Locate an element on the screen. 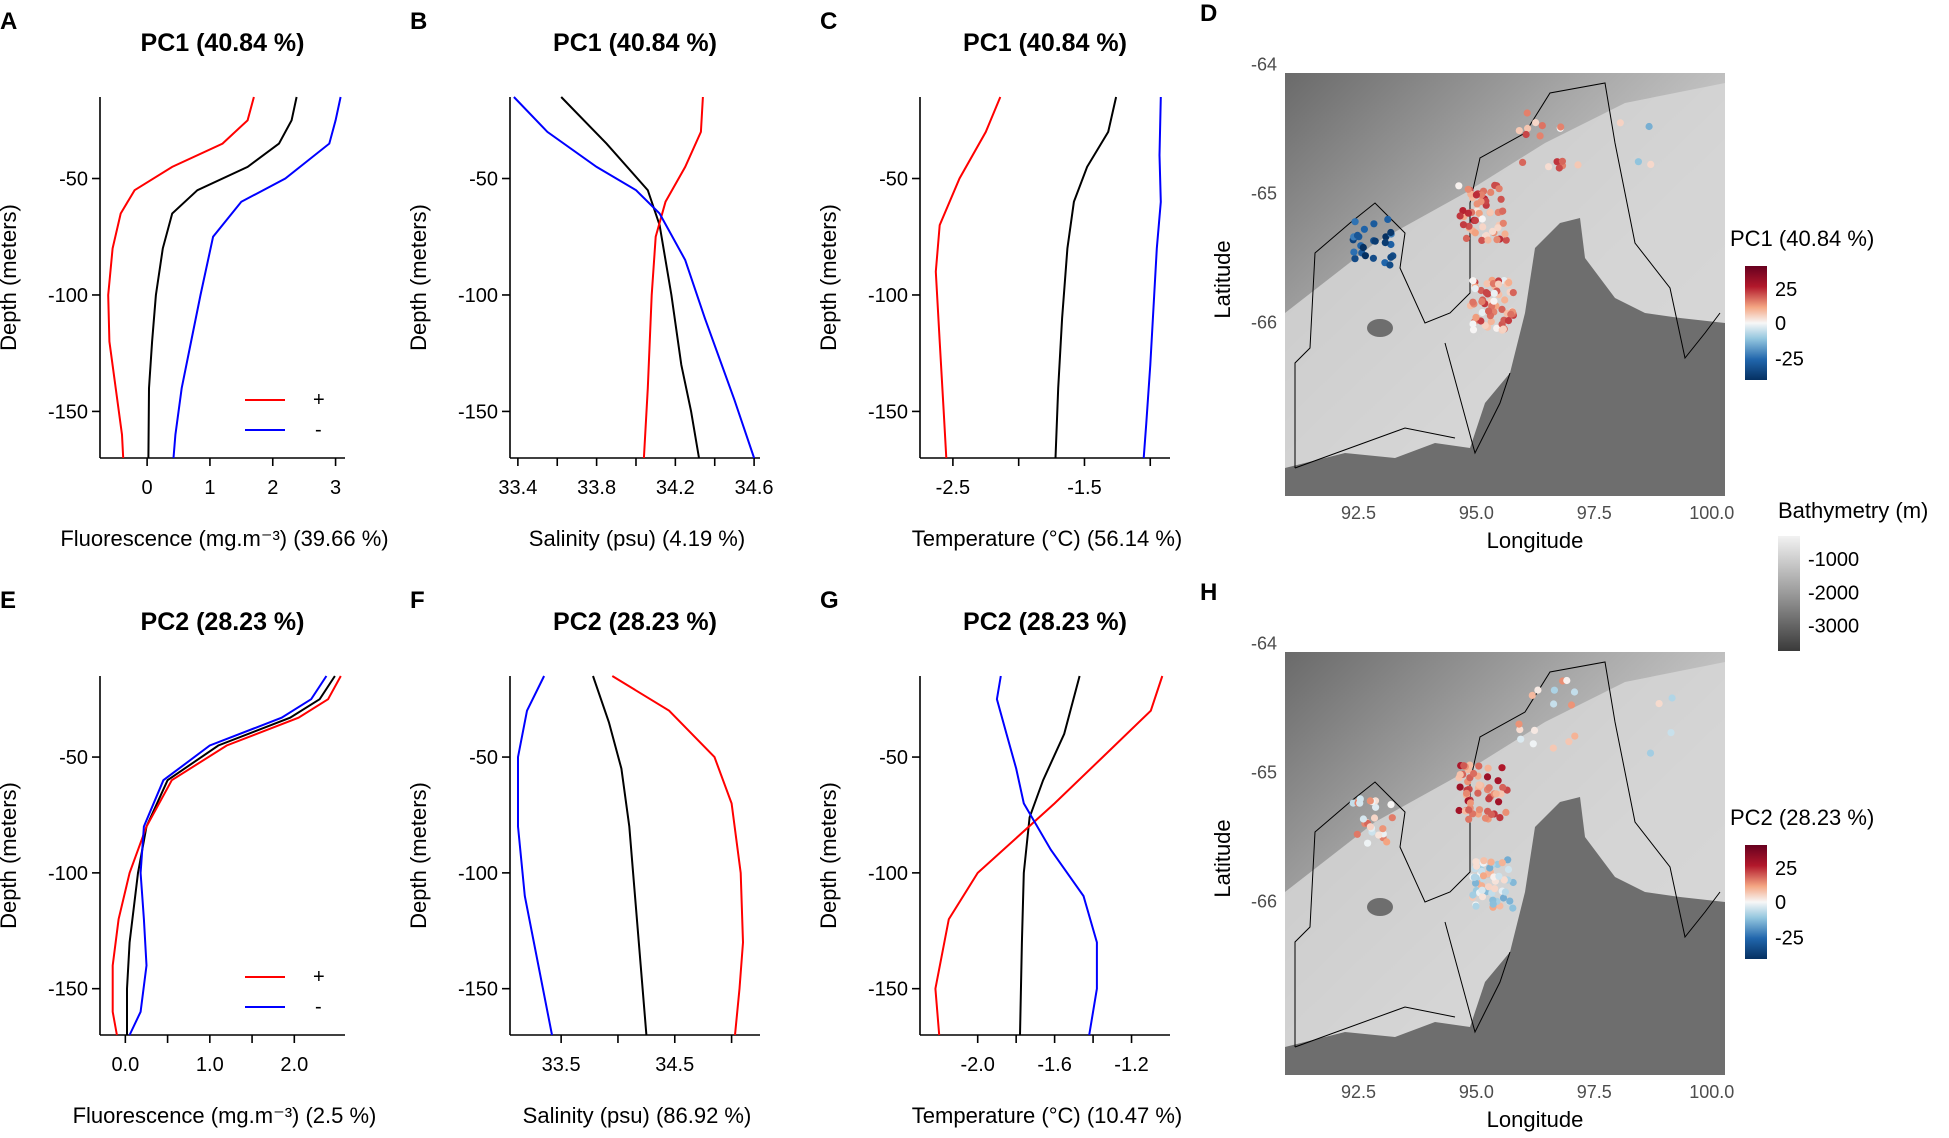  map-x-tick-label: 92.5 is located at coordinates (1358, 513).